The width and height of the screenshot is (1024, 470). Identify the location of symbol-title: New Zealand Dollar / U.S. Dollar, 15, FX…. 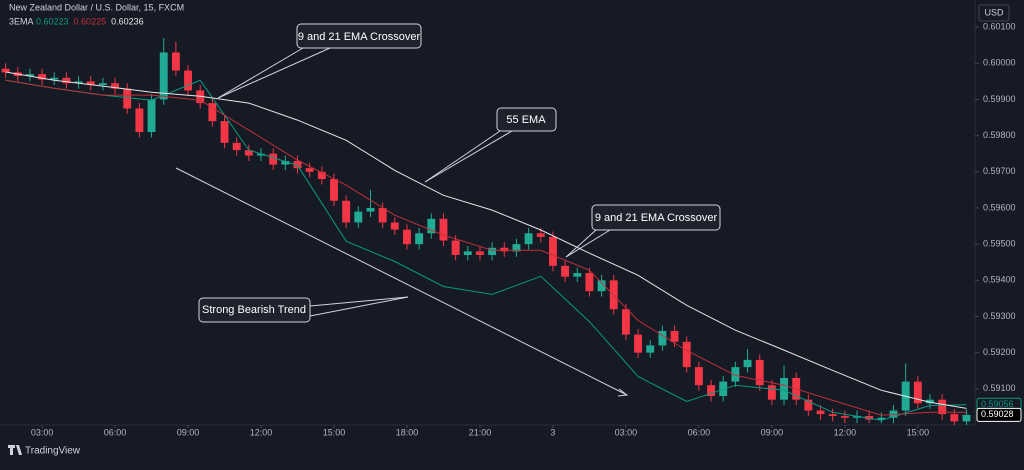
(96, 7).